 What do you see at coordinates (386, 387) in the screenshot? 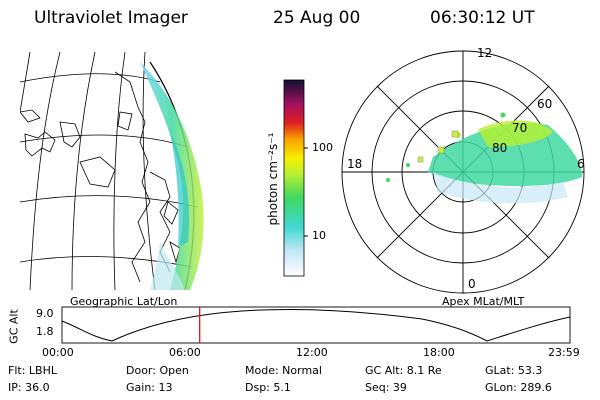
I see `seq-info: Seq: 39` at bounding box center [386, 387].